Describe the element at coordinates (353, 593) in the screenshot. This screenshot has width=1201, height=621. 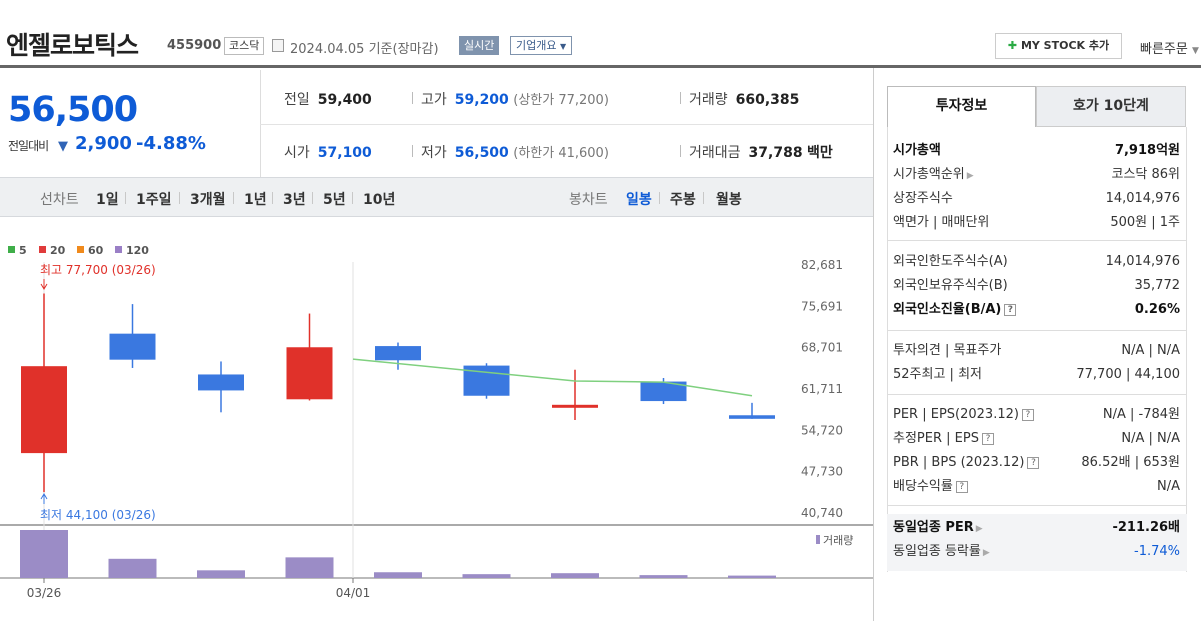
I see `x-tick-label: 04/01` at that location.